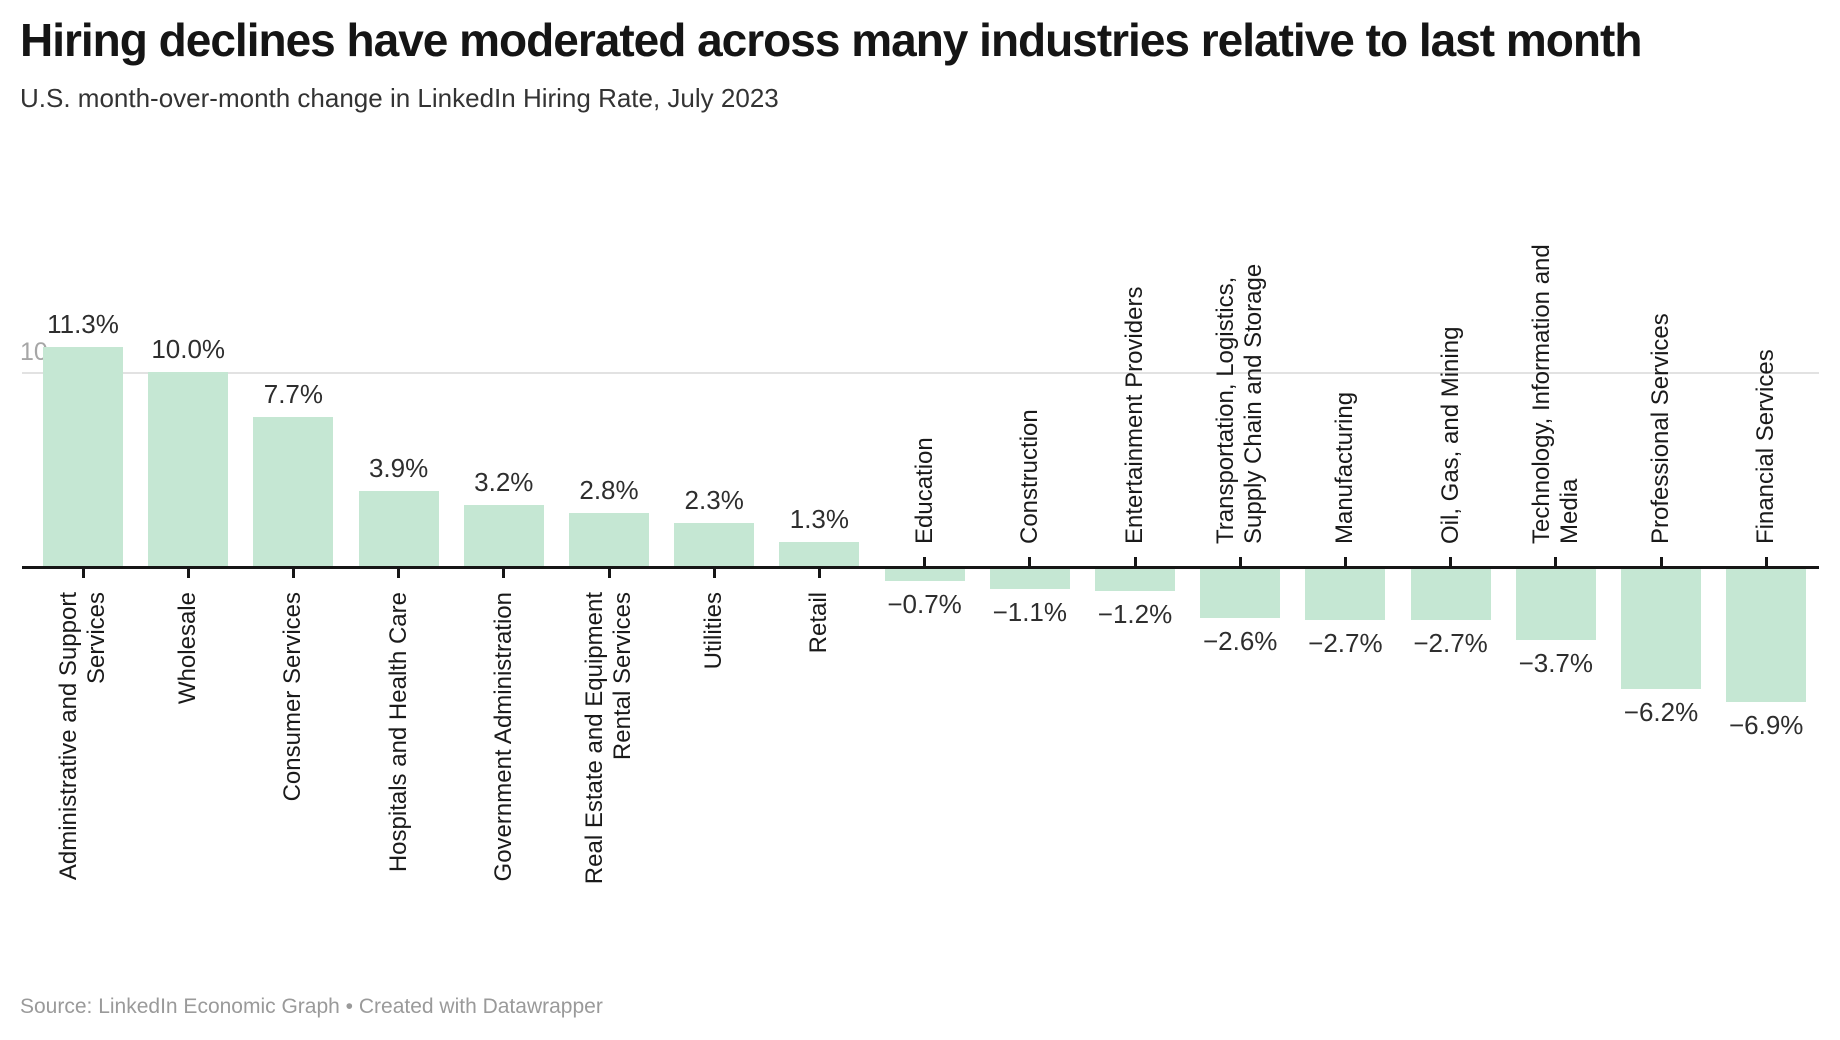 The image size is (1840, 1040). I want to click on category-label: Entertainment Providers, so click(1134, 415).